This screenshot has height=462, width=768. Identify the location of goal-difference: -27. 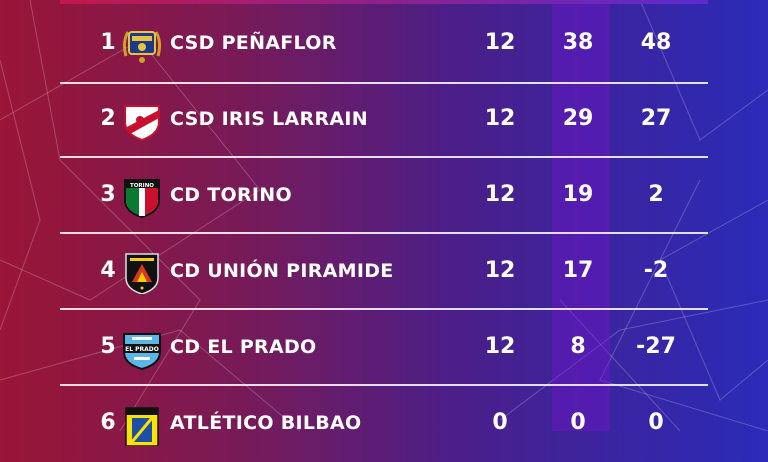
(656, 346).